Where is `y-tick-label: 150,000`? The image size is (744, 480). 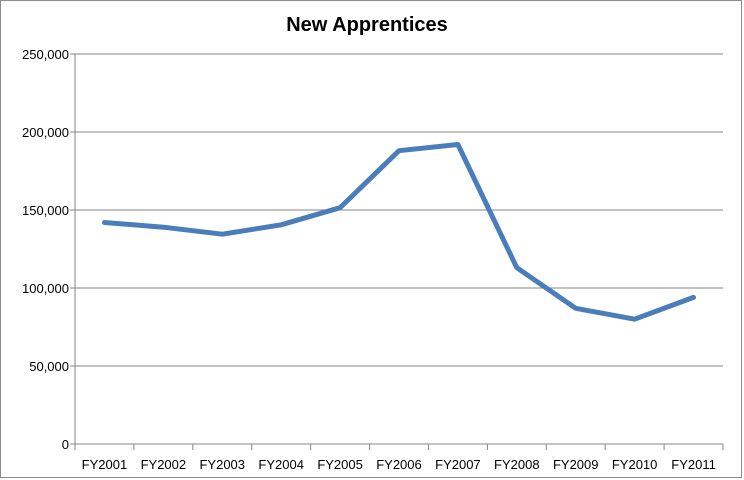
y-tick-label: 150,000 is located at coordinates (45, 210).